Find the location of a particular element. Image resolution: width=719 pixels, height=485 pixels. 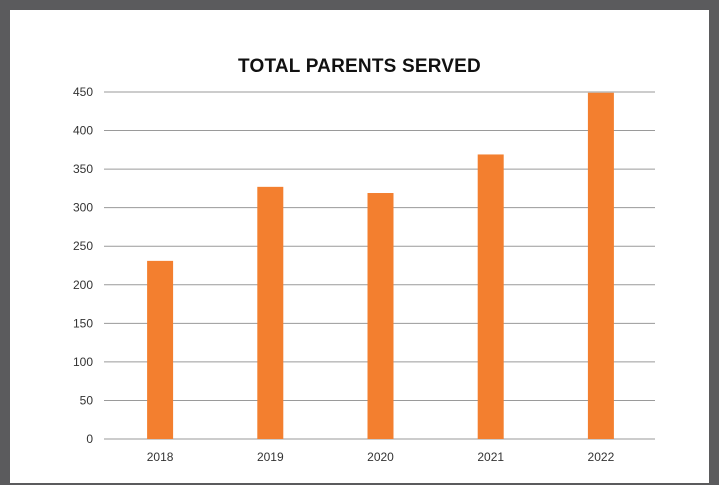

bar-2019 is located at coordinates (270, 312).